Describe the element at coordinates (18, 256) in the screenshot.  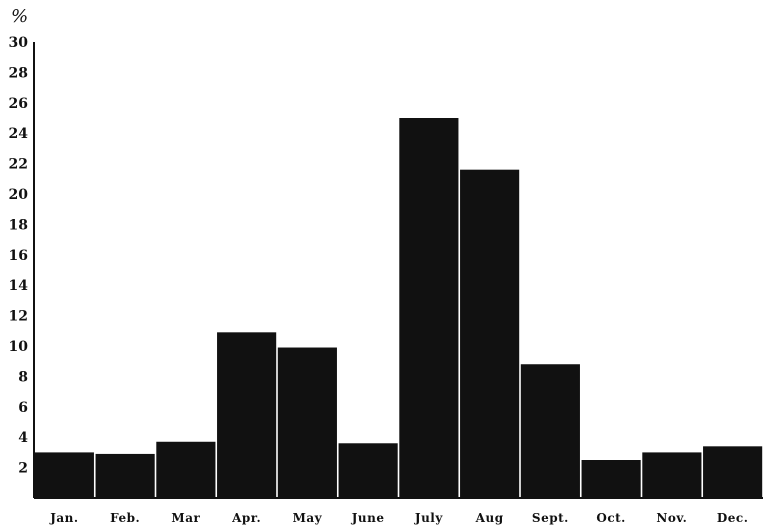
I see `y-tick-label: 16` at that location.